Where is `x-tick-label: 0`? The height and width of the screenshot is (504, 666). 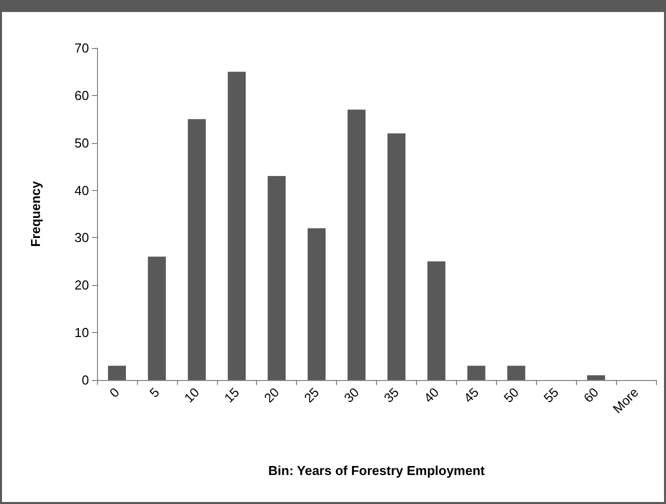 x-tick-label: 0 is located at coordinates (114, 392).